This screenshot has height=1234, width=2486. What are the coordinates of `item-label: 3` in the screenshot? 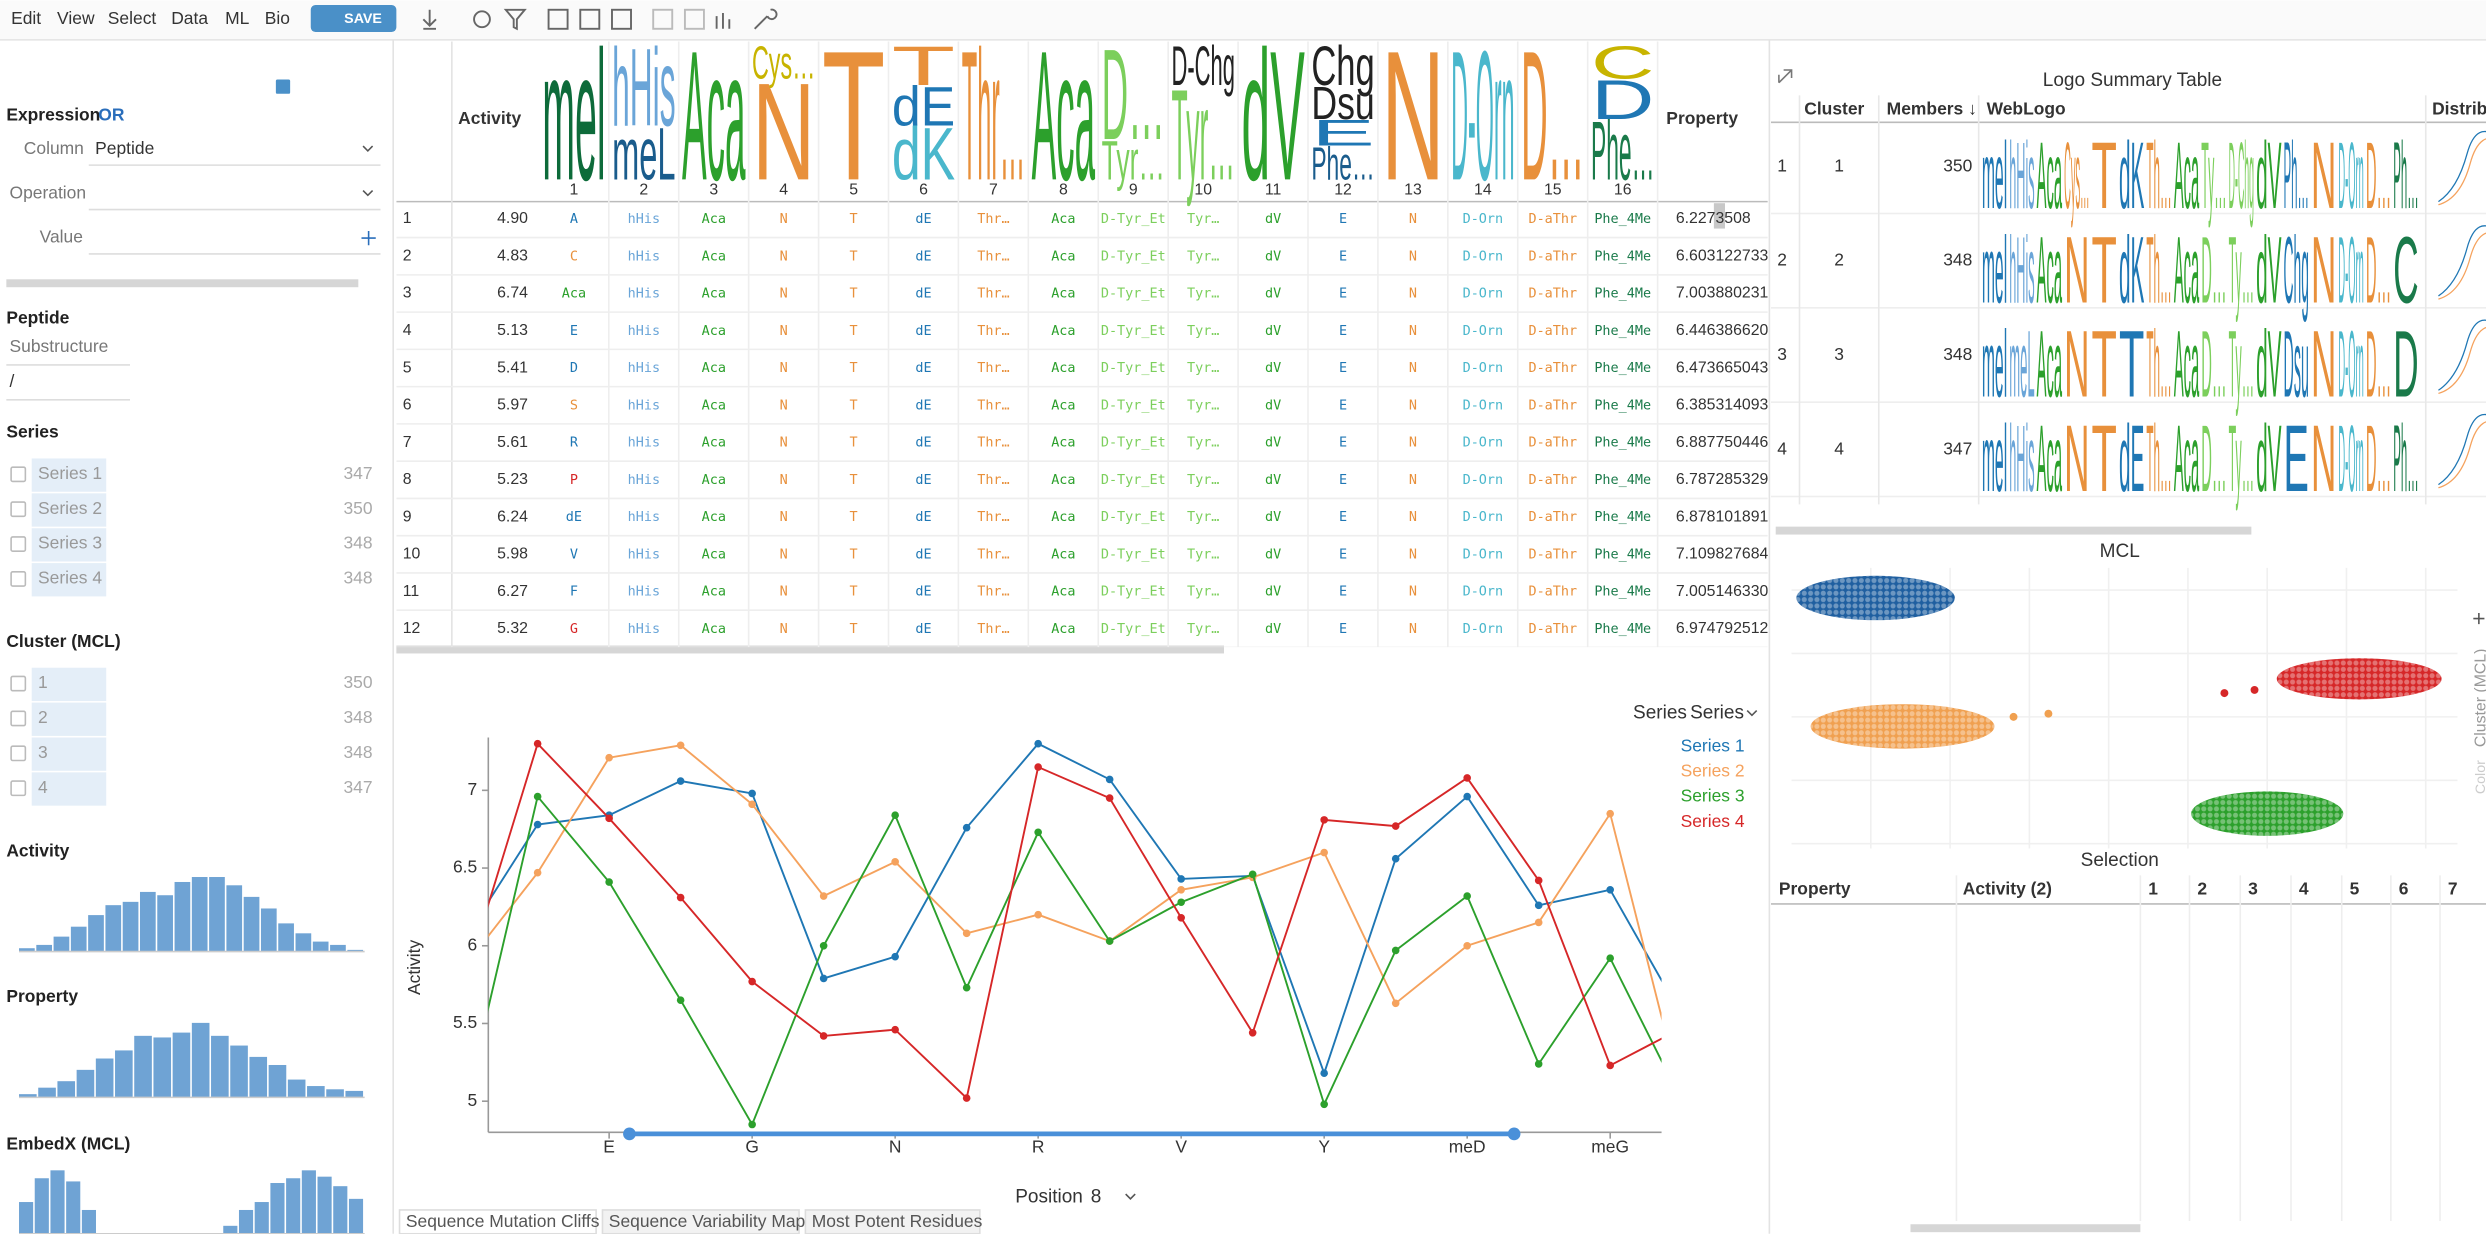 It's located at (43, 752).